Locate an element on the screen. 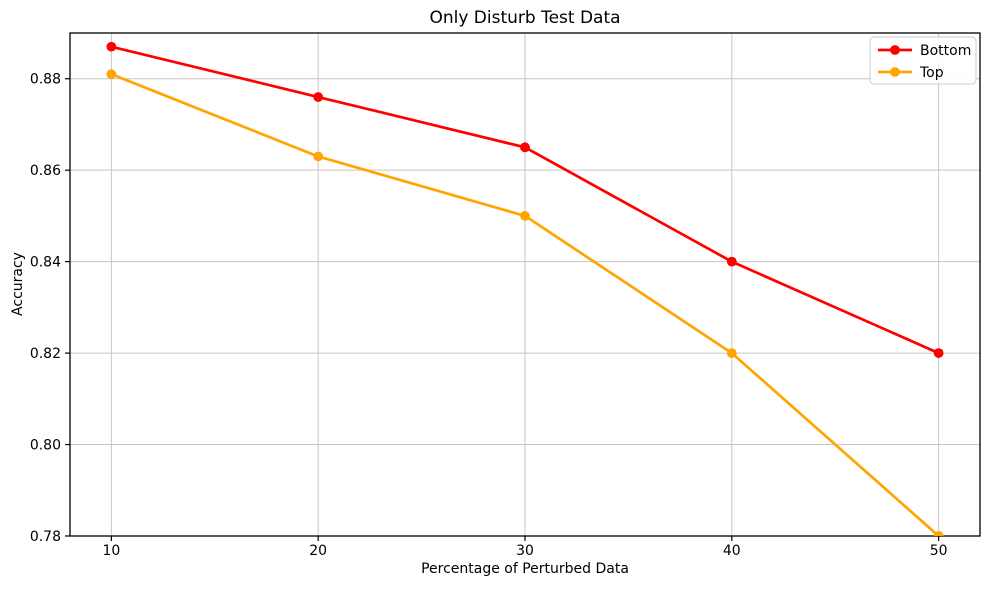  y-tick-label: 0.84 is located at coordinates (45, 263).